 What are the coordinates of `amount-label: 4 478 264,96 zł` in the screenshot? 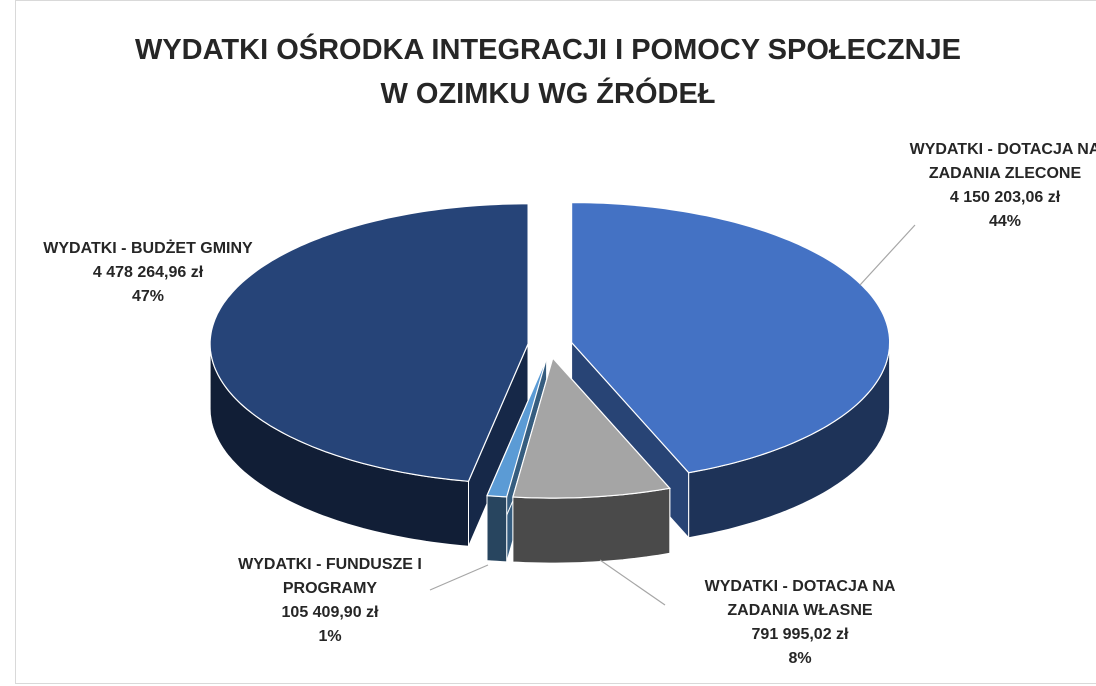 It's located at (148, 272).